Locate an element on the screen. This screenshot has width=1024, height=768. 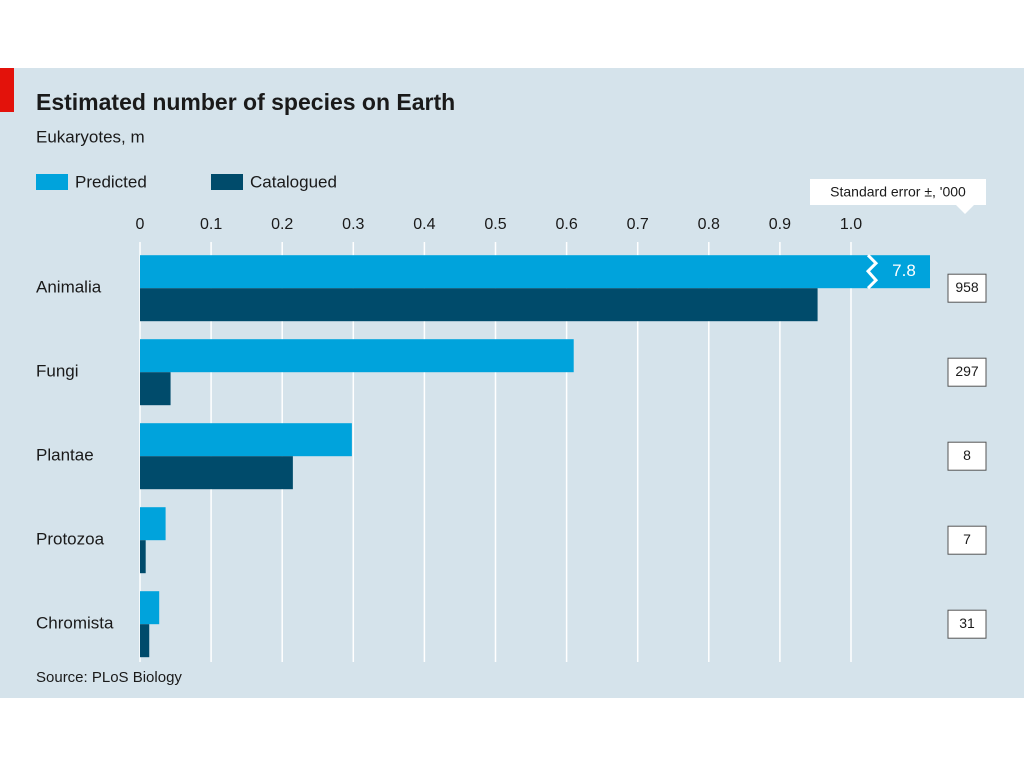
red-tag is located at coordinates (7, 90).